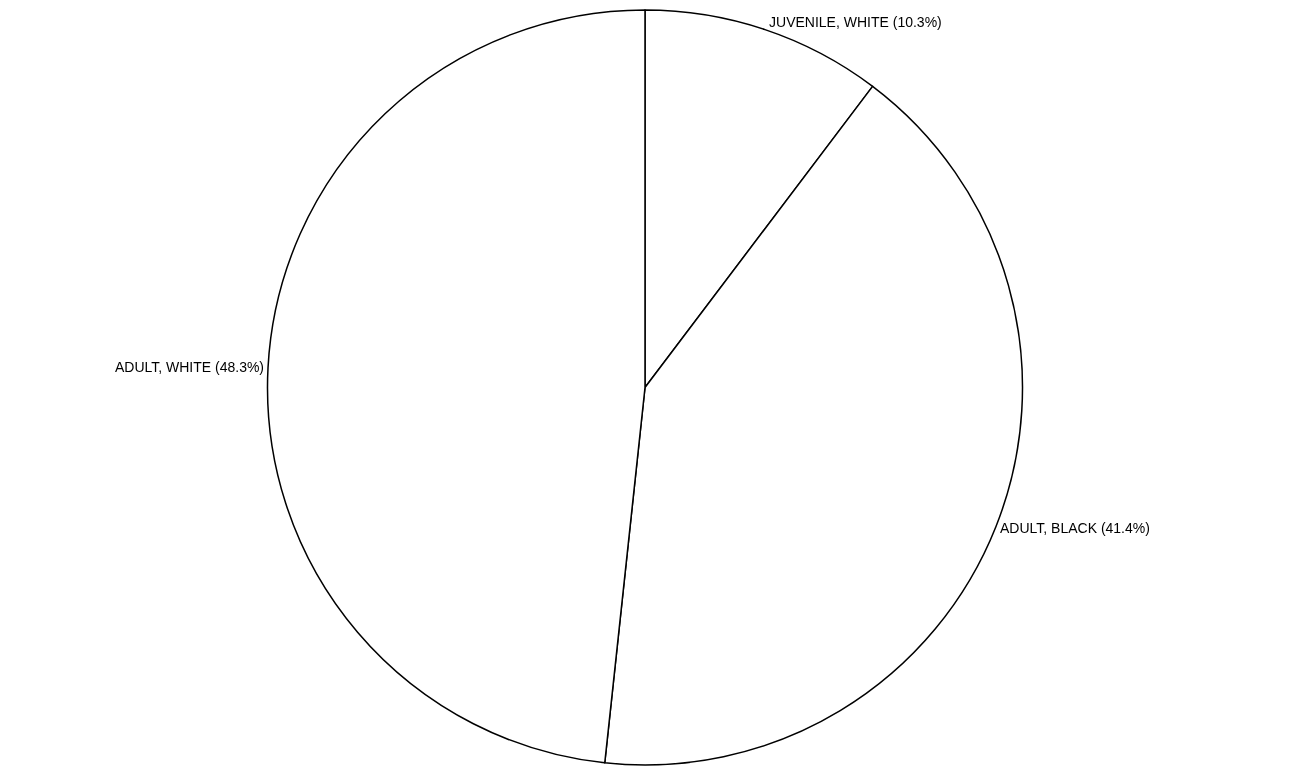  I want to click on slice-label: ADULT, BLACK (41.4%), so click(1074, 527).